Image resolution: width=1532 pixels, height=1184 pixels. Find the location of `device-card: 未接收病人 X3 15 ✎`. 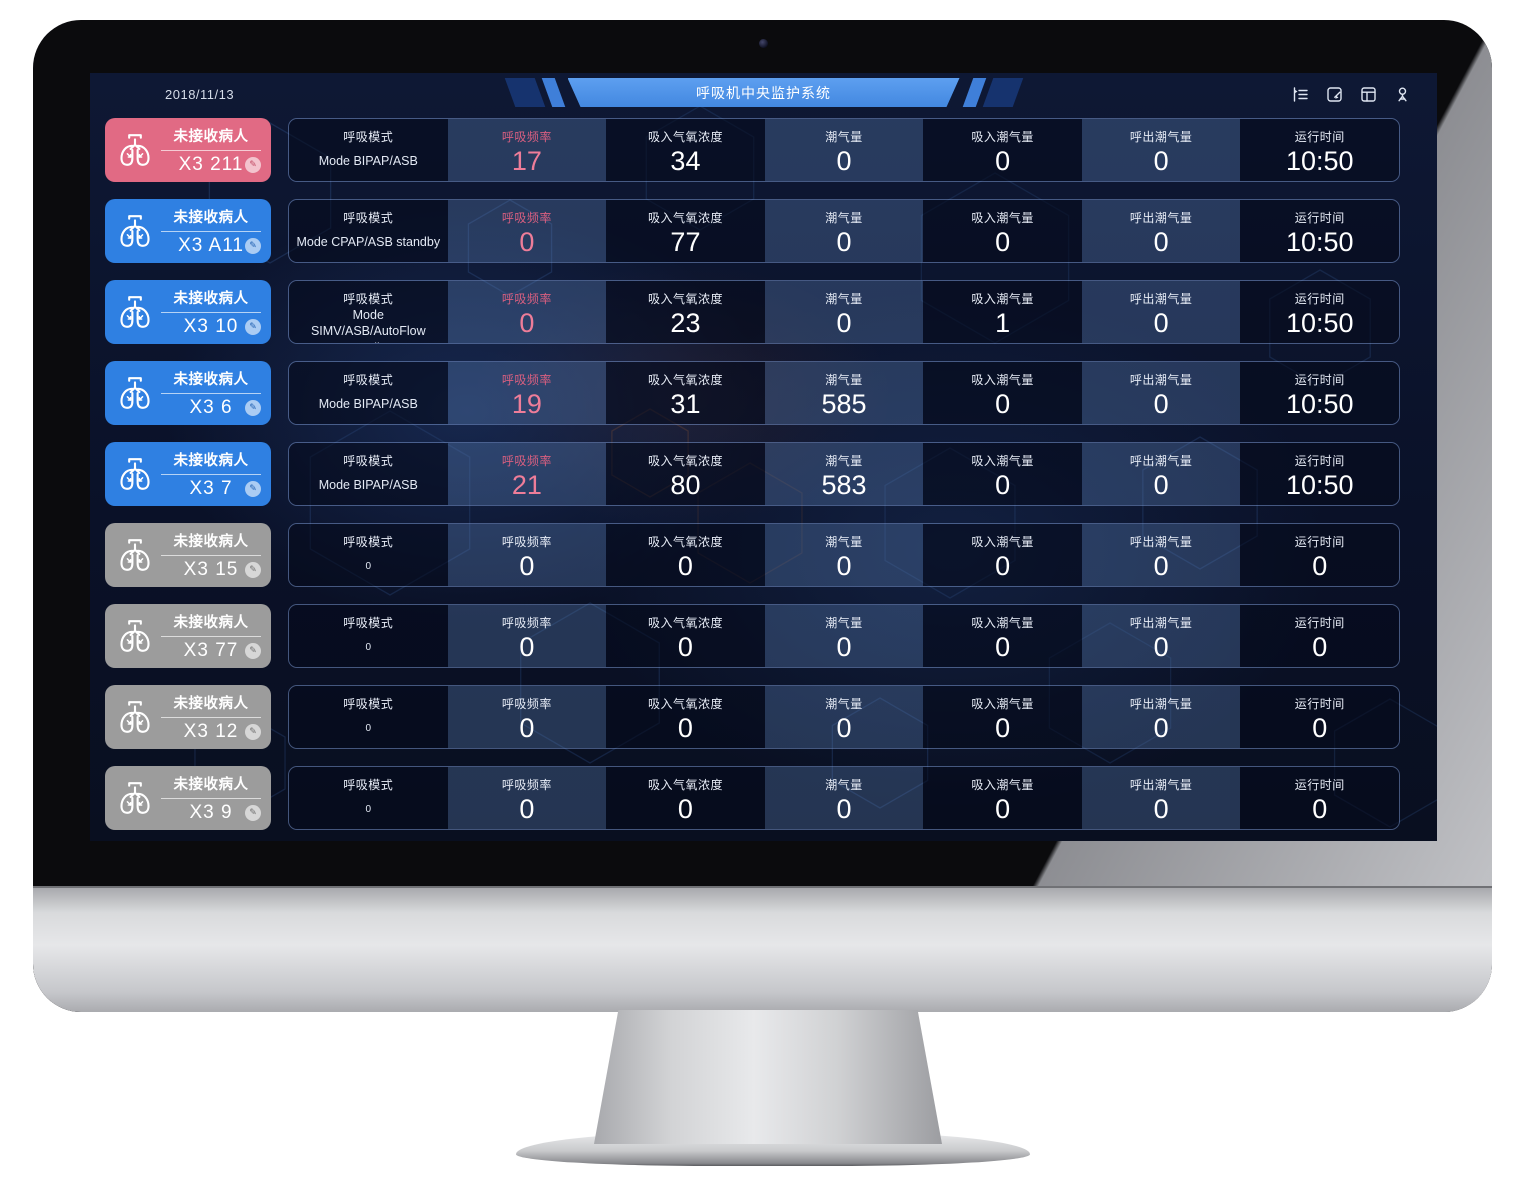

device-card: 未接收病人 X3 15 ✎ is located at coordinates (188, 555).